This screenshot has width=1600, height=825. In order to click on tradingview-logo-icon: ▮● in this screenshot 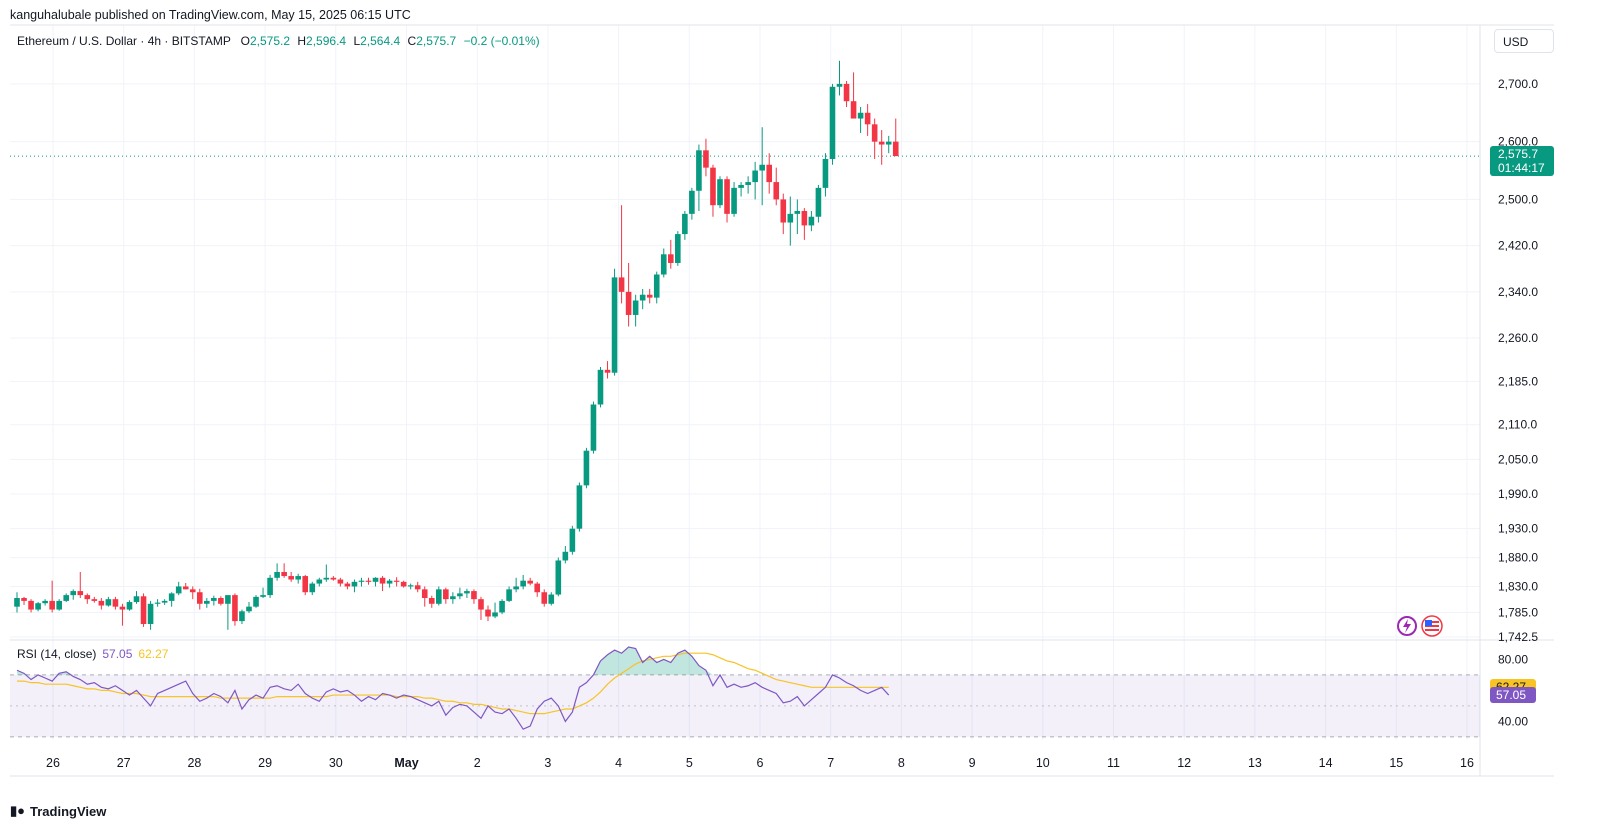, I will do `click(18, 810)`.